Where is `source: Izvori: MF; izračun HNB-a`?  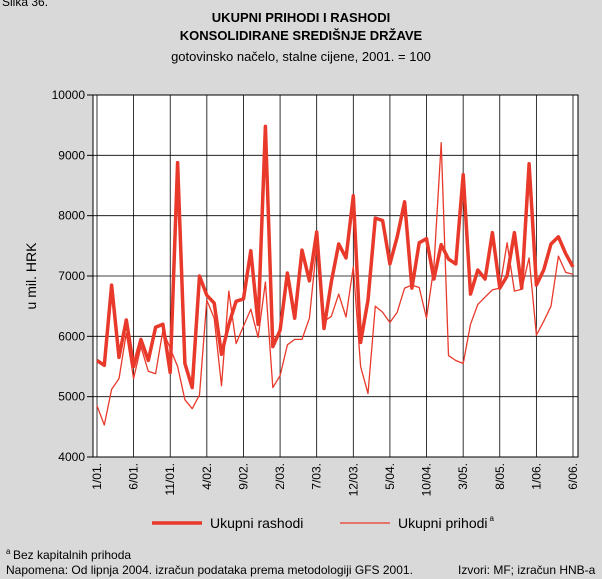
source: Izvori: MF; izračun HNB-a is located at coordinates (527, 570).